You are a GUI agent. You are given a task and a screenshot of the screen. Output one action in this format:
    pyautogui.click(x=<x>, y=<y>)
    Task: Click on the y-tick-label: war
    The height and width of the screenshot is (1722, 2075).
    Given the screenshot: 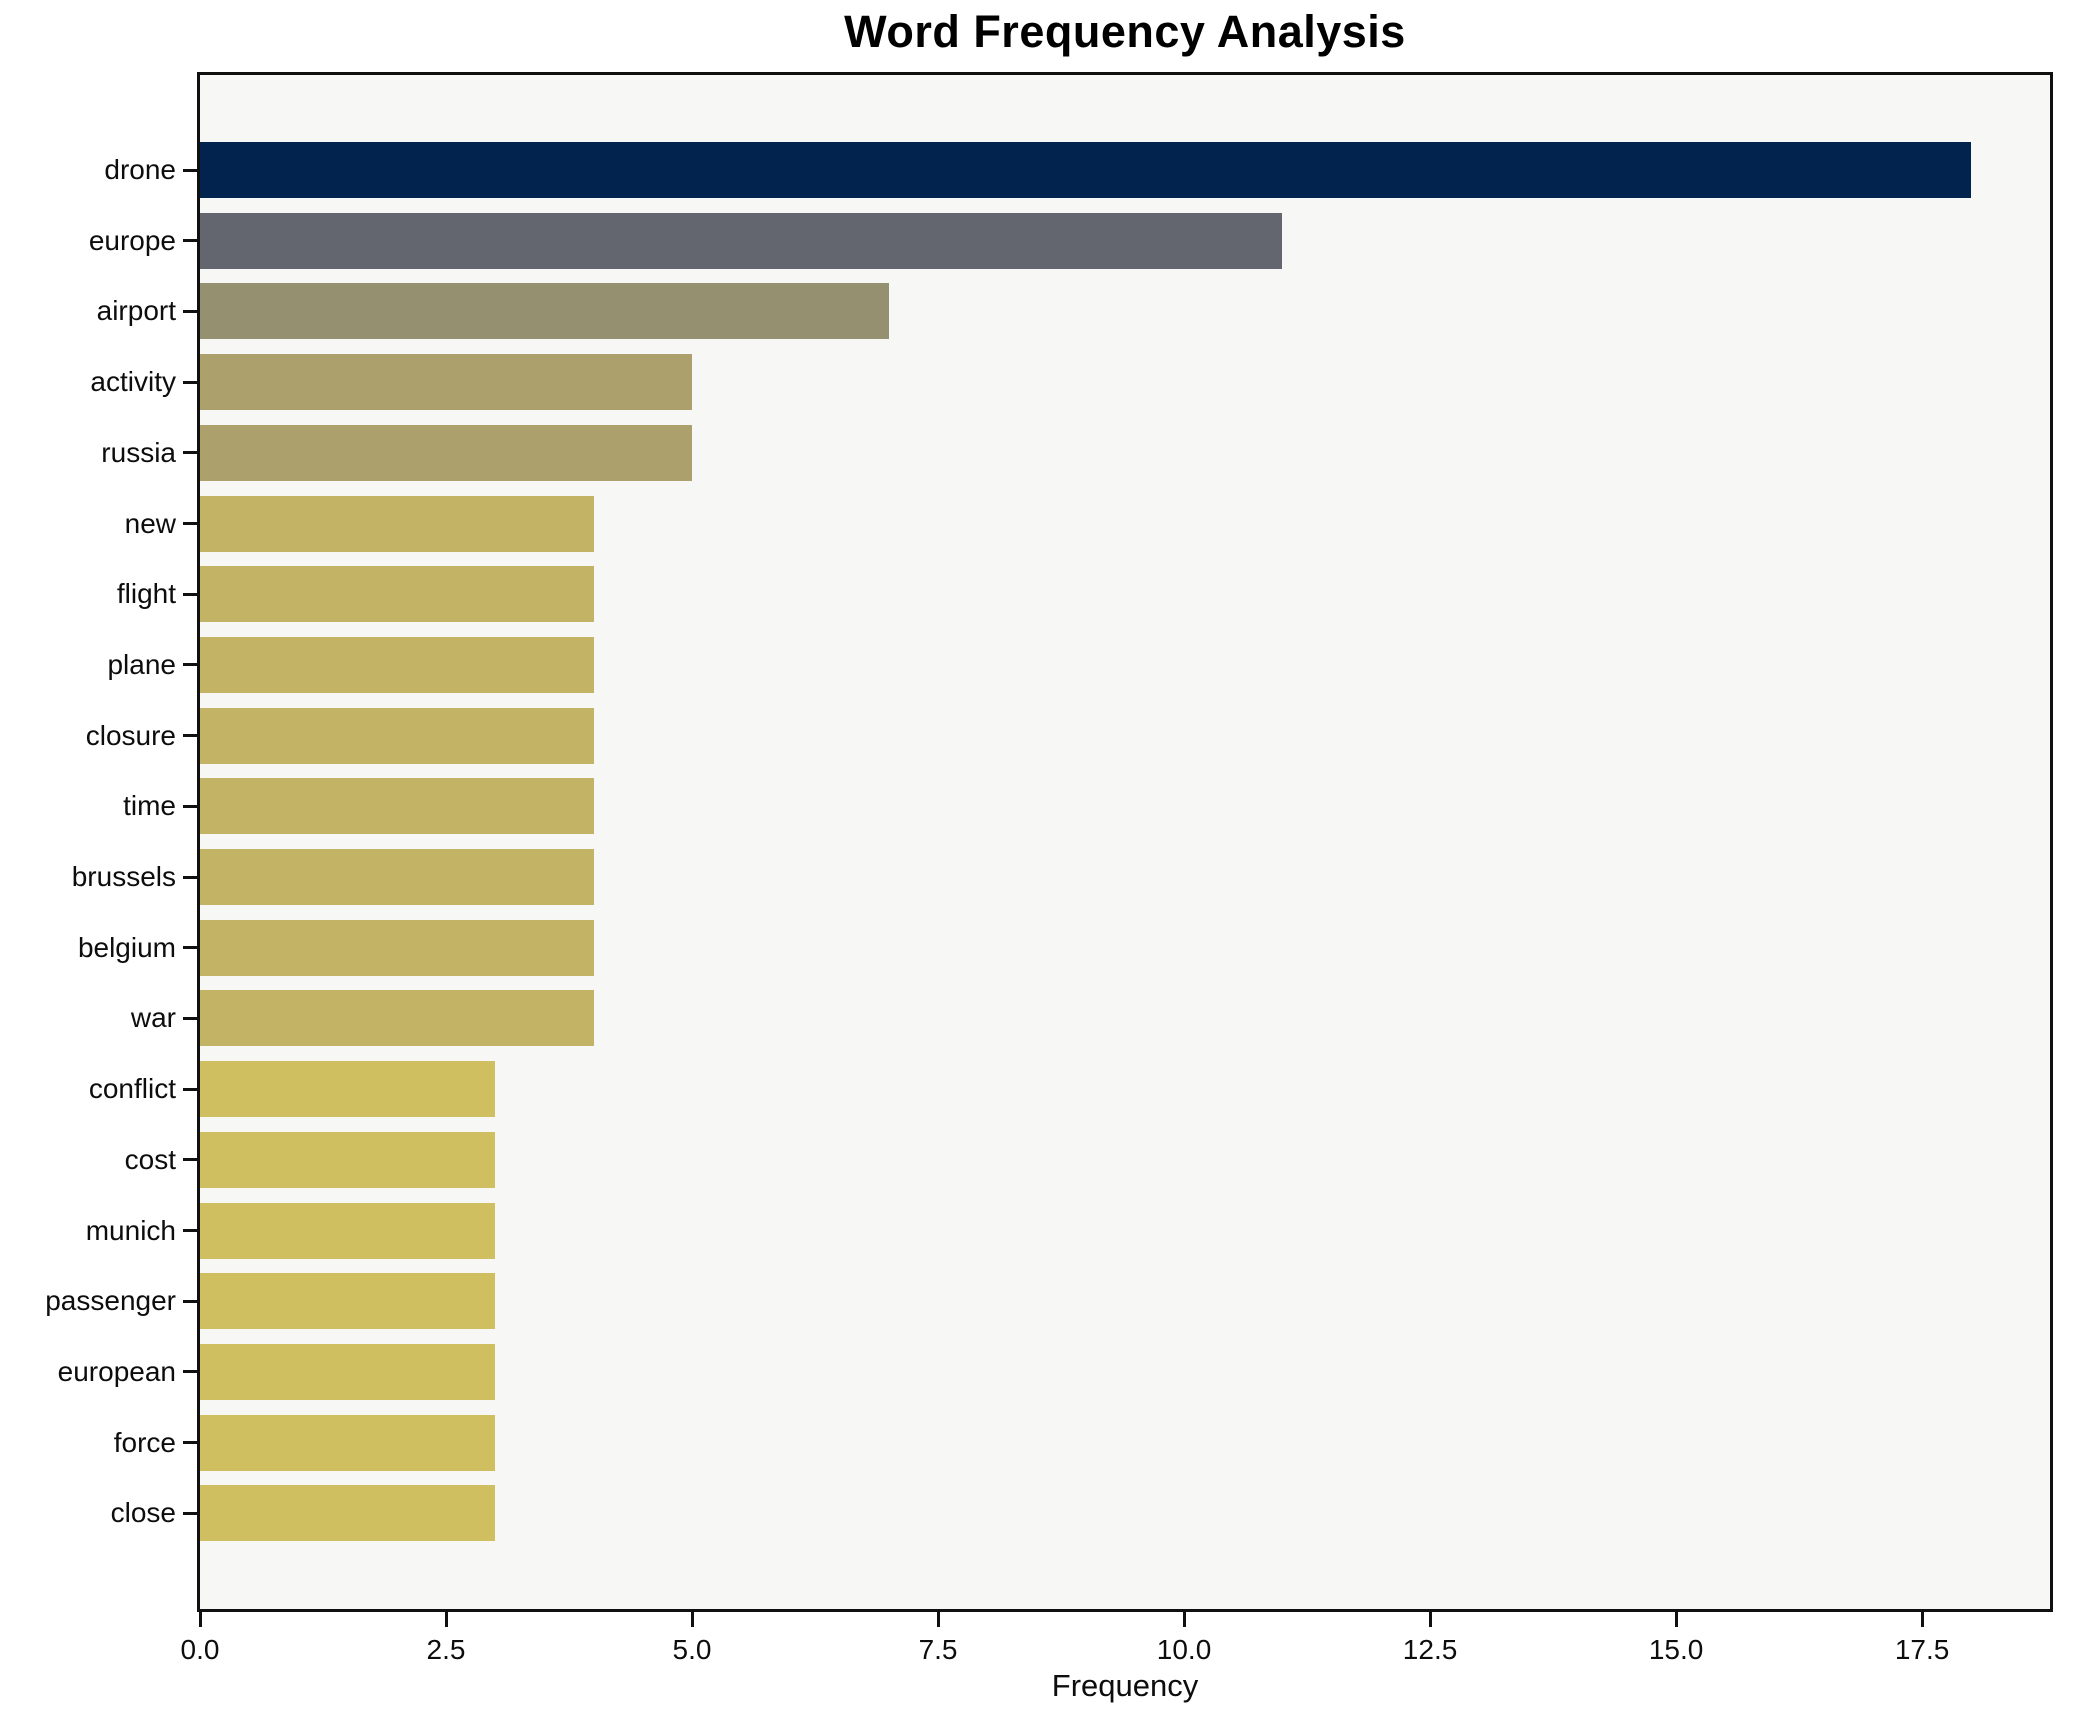 What is the action you would take?
    pyautogui.click(x=153, y=1018)
    